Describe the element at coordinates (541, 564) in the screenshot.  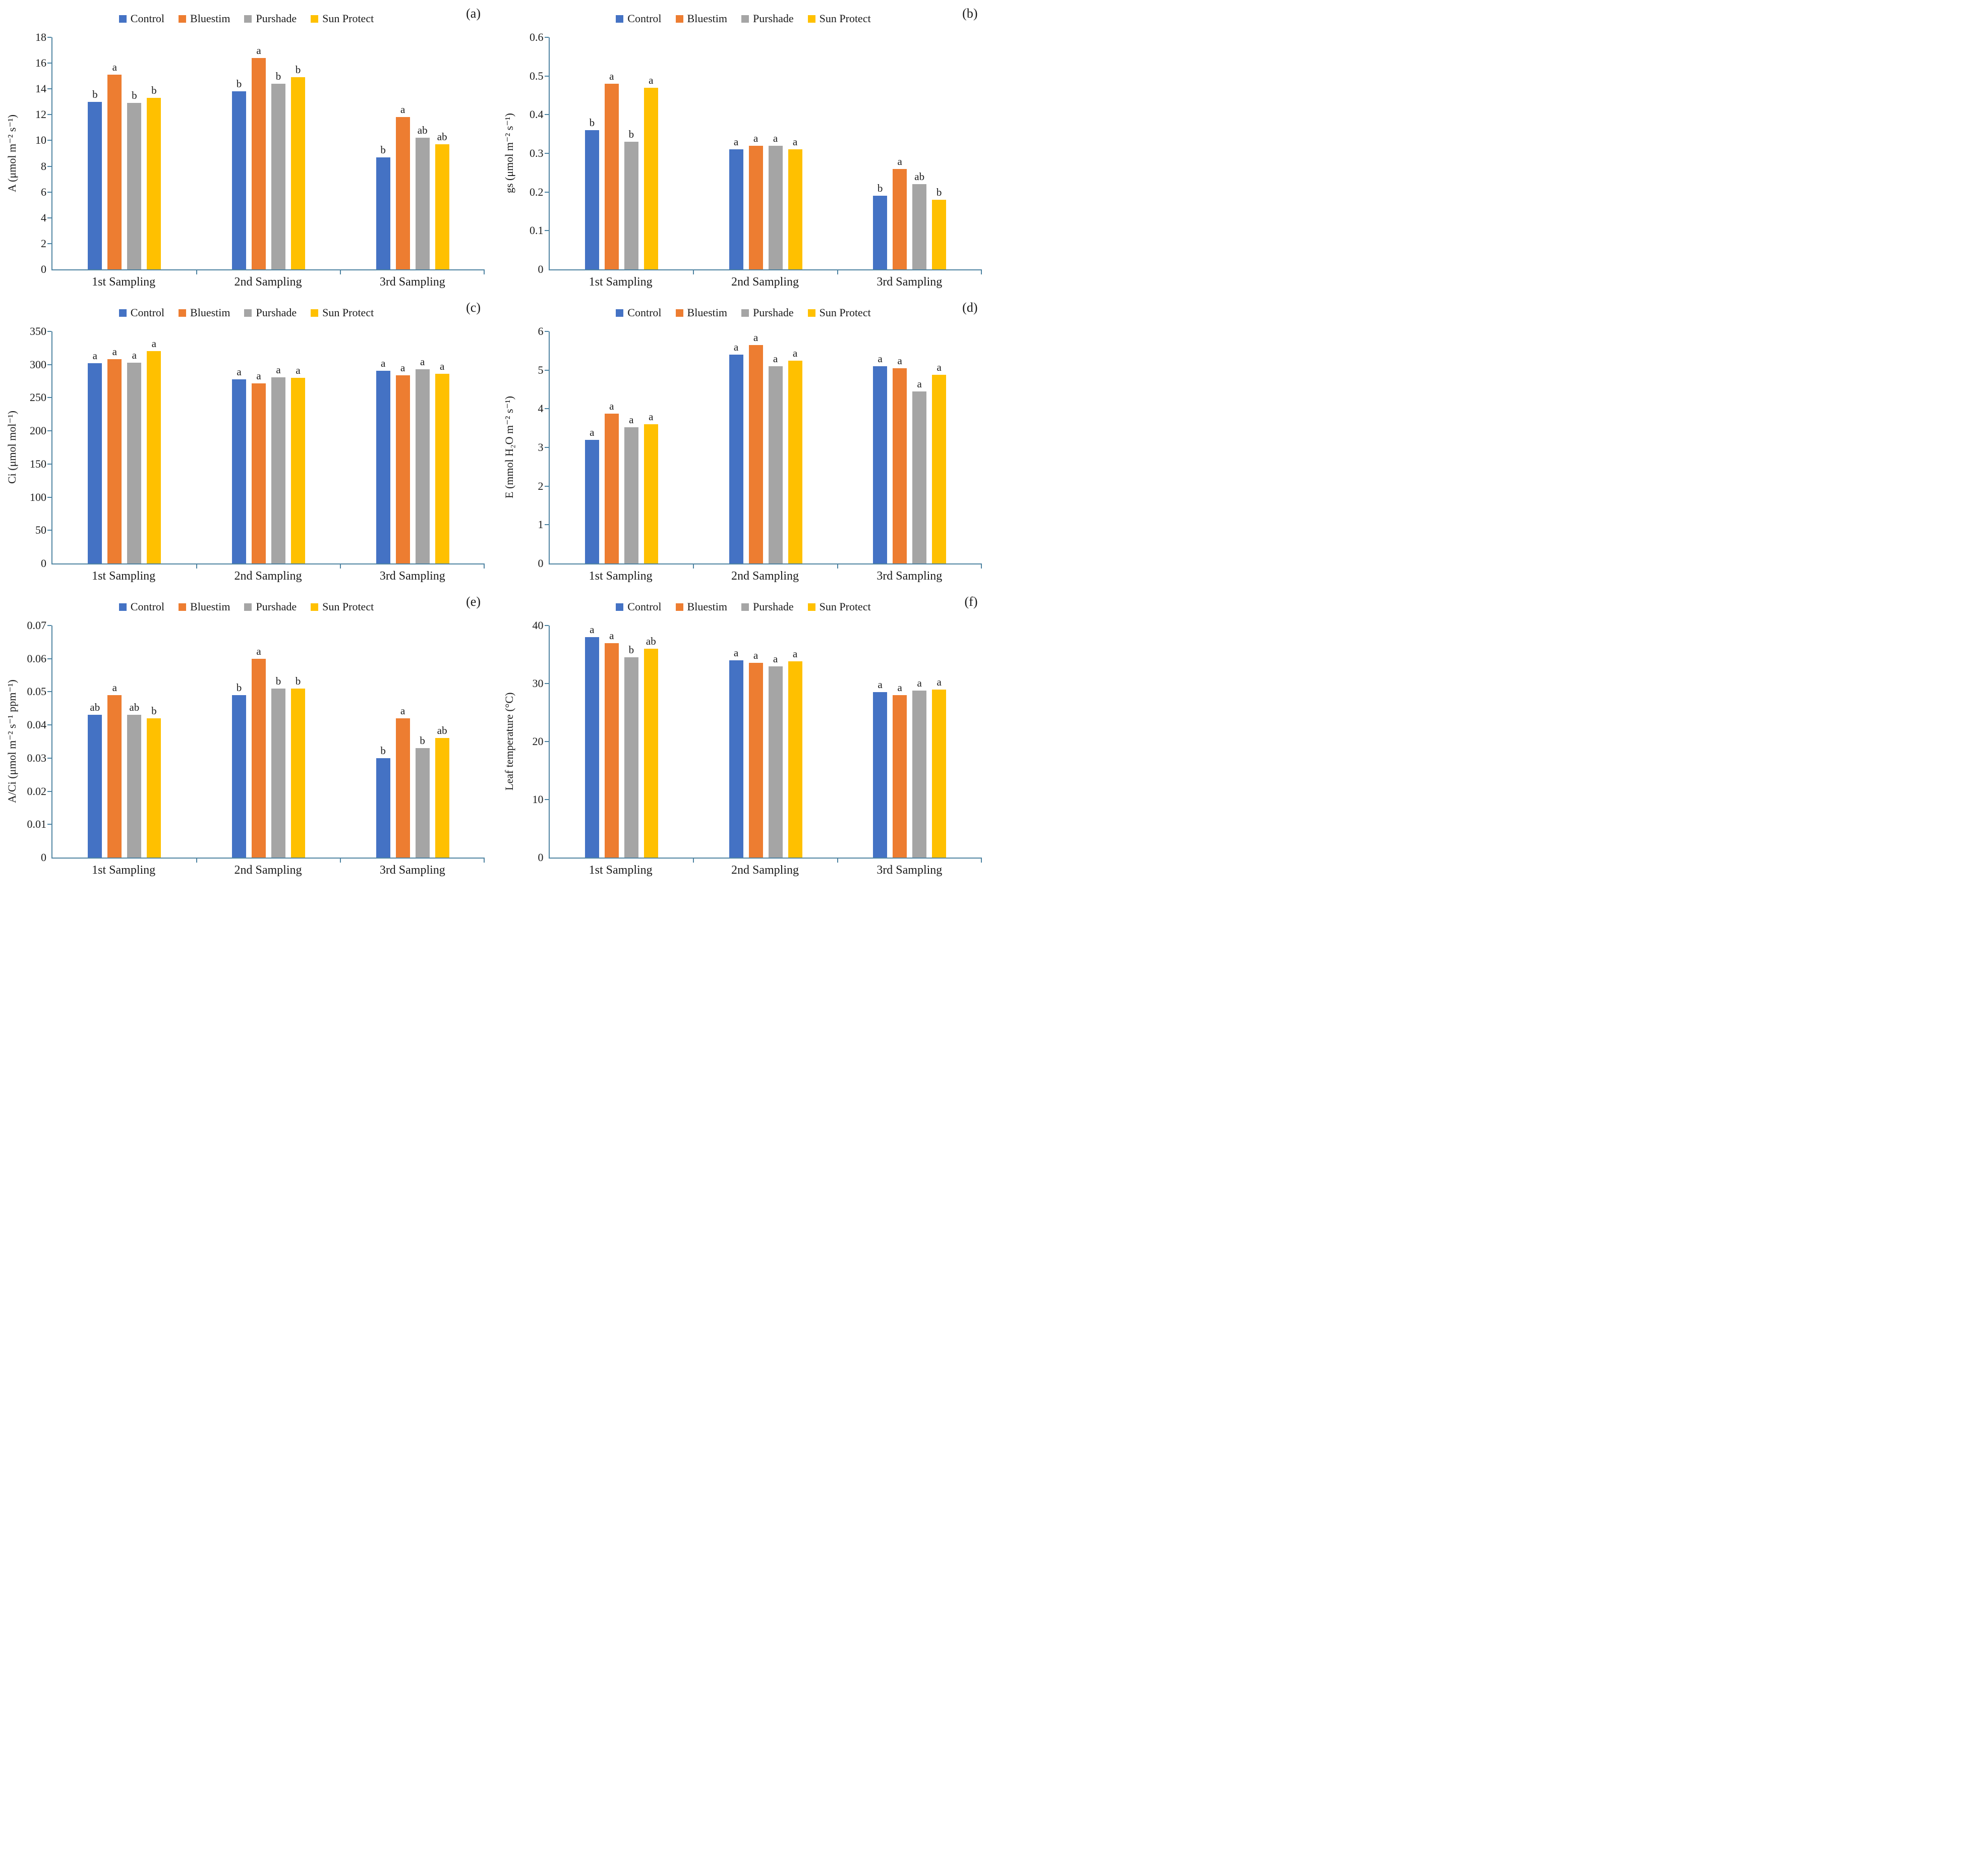
I see `y-tick-label: 0` at that location.